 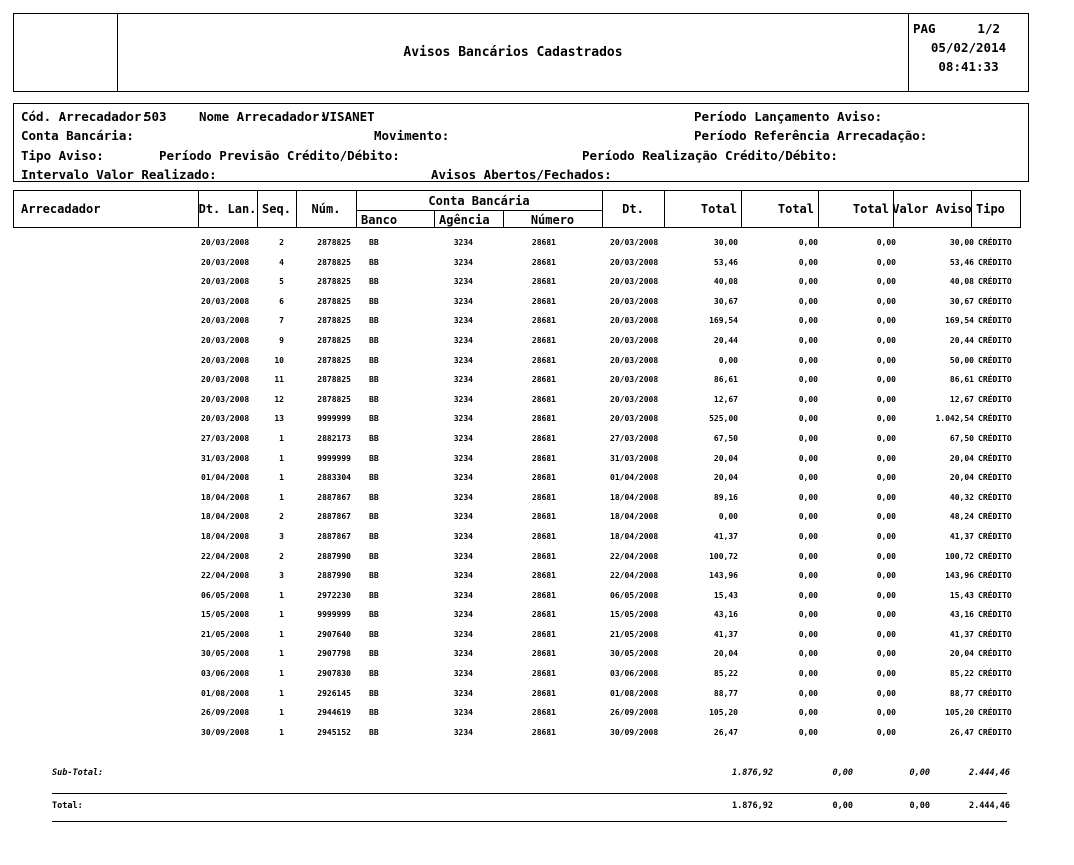 I want to click on cell-seq: 3, so click(x=281, y=536).